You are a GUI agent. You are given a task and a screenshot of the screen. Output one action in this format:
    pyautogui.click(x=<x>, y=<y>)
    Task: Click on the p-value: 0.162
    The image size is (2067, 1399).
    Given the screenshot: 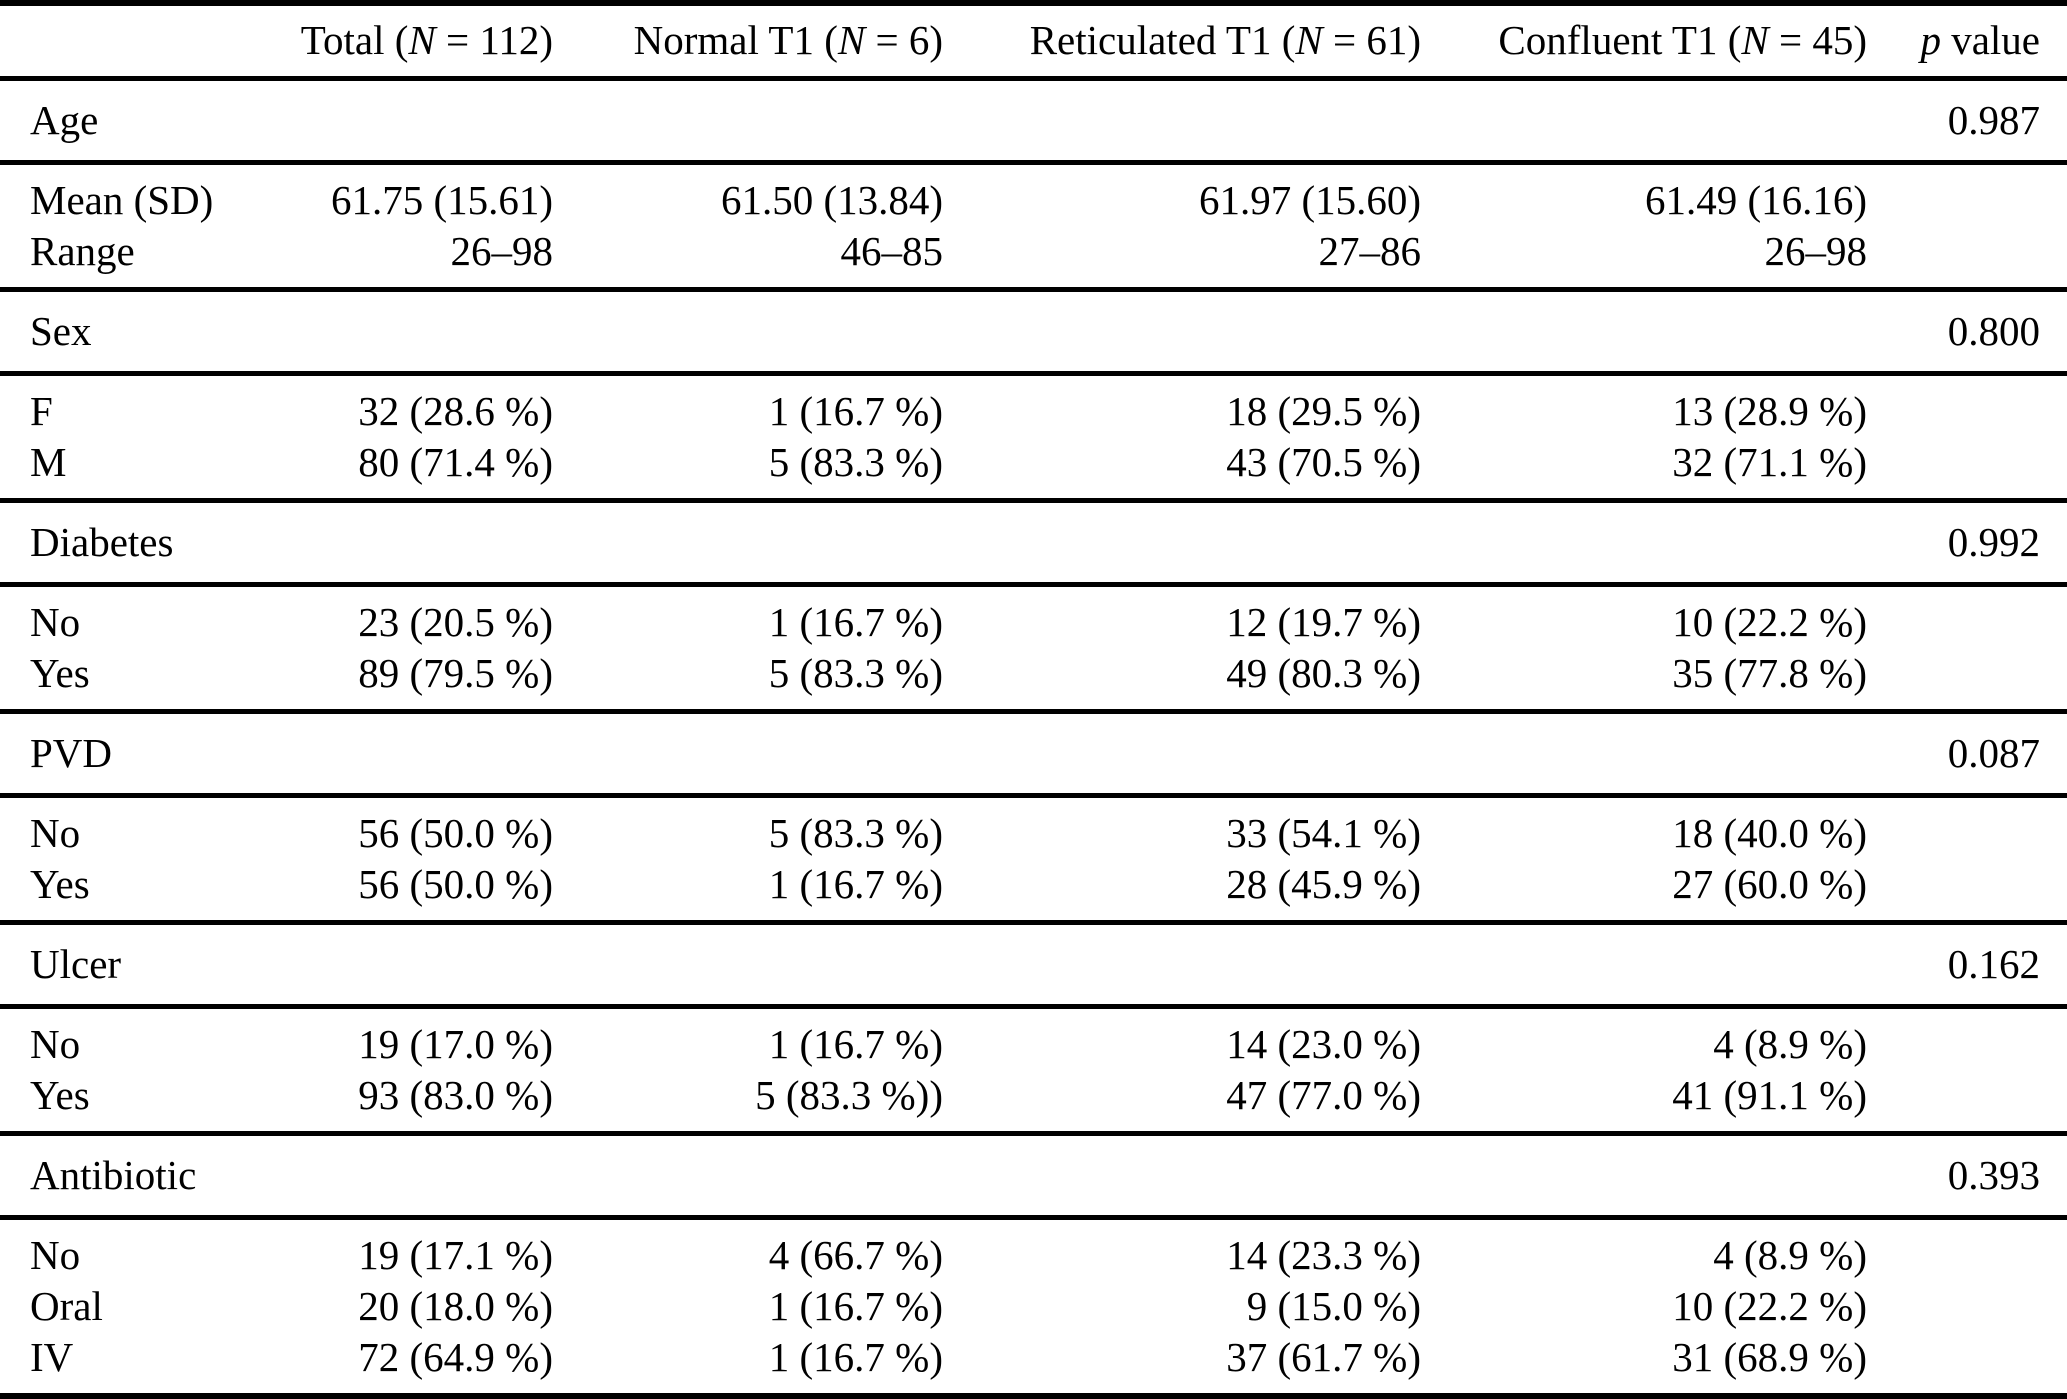 What is the action you would take?
    pyautogui.click(x=1993, y=964)
    